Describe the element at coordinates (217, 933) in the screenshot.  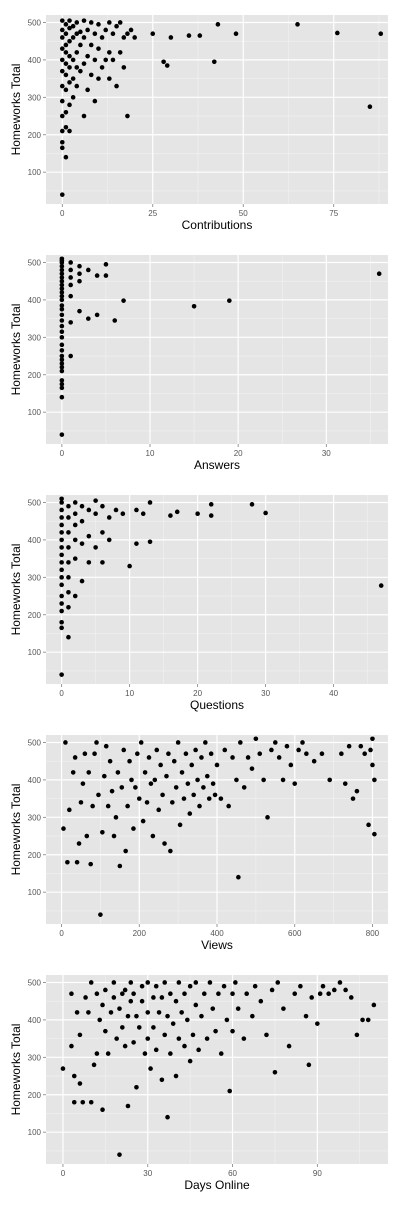
I see `x-tick-label: 400` at that location.